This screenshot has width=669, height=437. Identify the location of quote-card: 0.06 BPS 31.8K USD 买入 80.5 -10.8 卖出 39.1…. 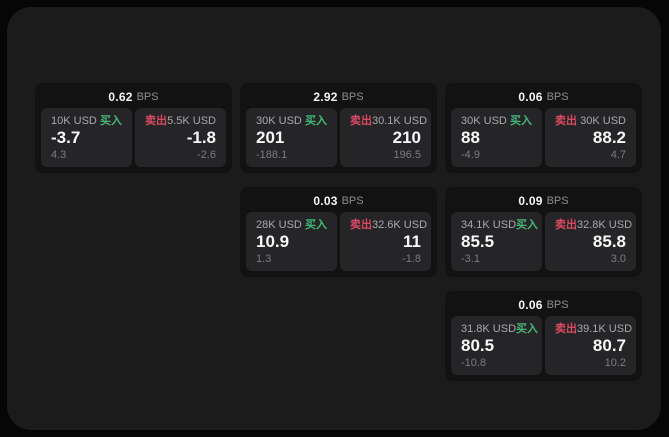
(543, 336).